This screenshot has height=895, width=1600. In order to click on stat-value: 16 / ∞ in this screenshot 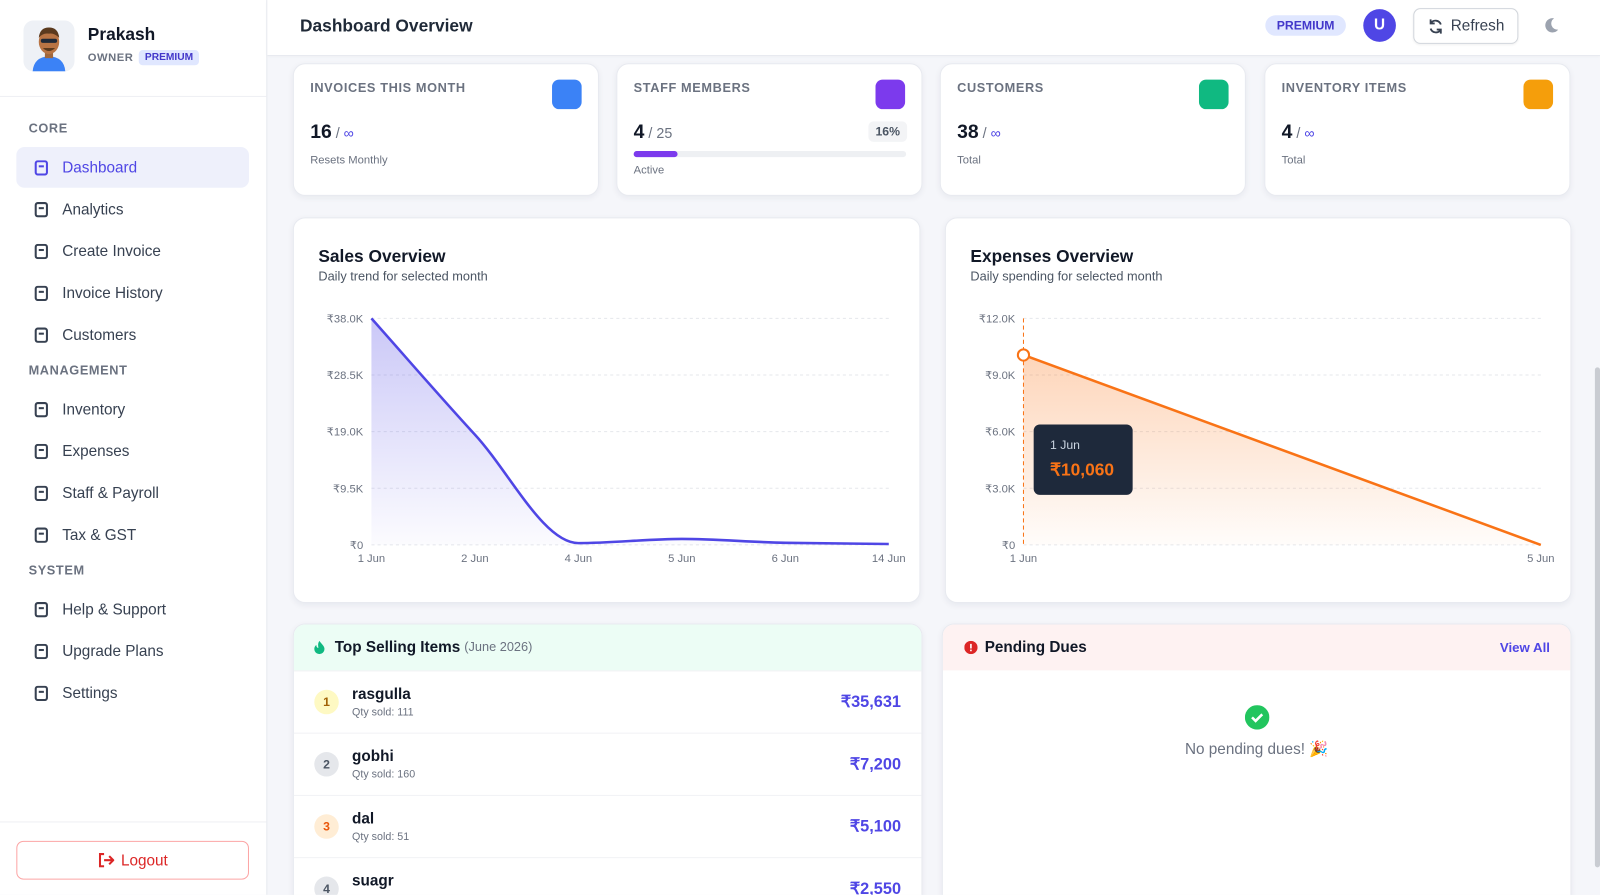, I will do `click(332, 132)`.